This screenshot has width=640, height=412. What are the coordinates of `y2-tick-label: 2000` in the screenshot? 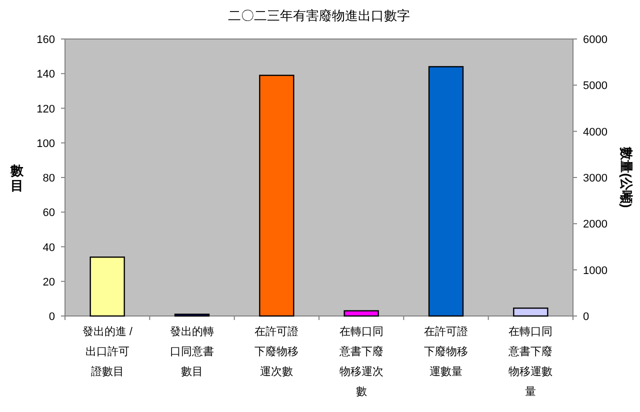 It's located at (595, 224).